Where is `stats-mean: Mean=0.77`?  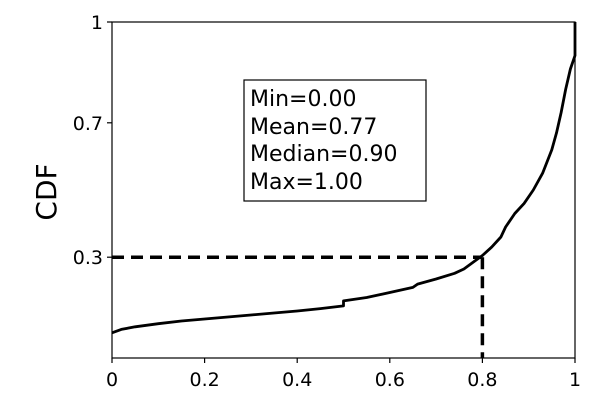
stats-mean: Mean=0.77 is located at coordinates (313, 127).